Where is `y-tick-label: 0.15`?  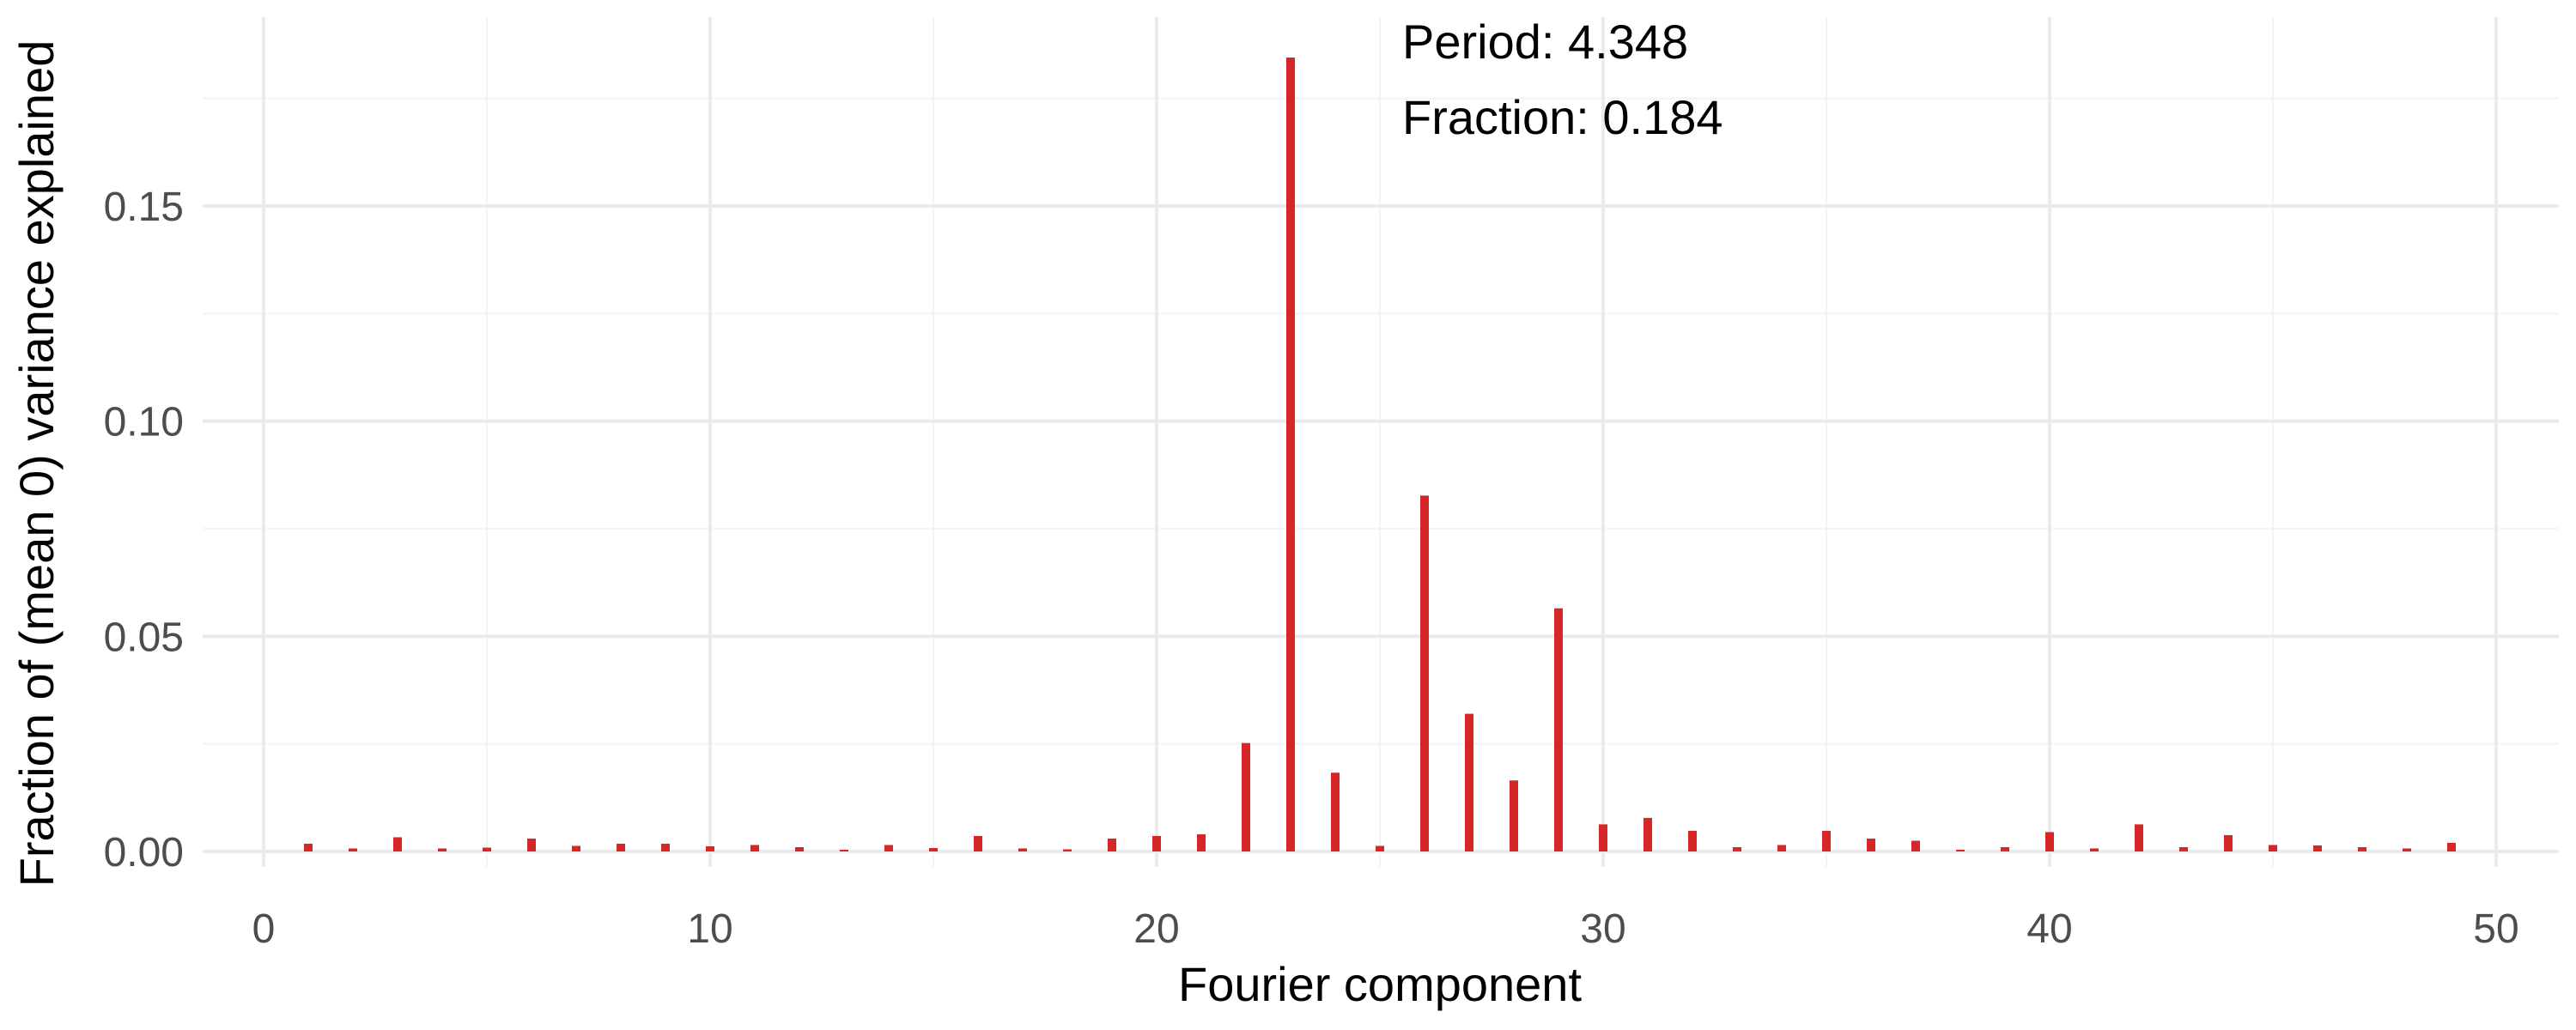
y-tick-label: 0.15 is located at coordinates (144, 207).